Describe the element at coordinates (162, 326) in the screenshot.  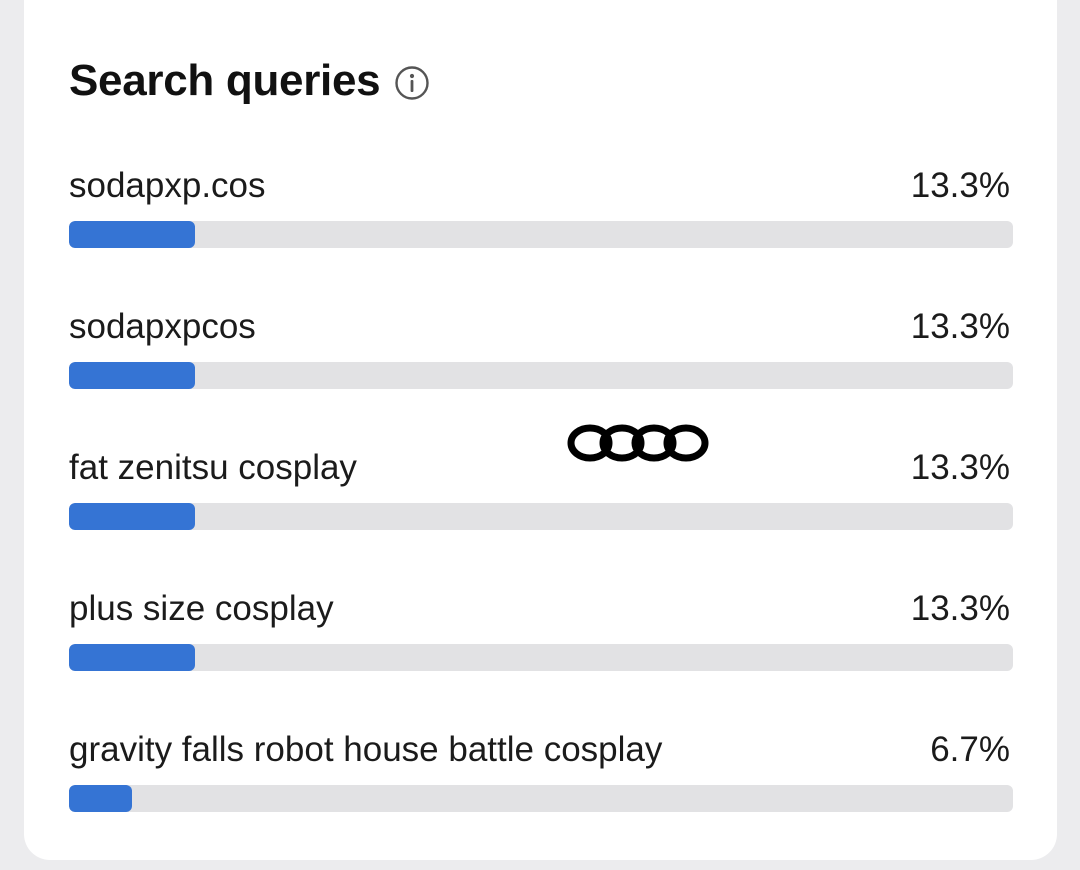
I see `query-label: sodapxpcos` at that location.